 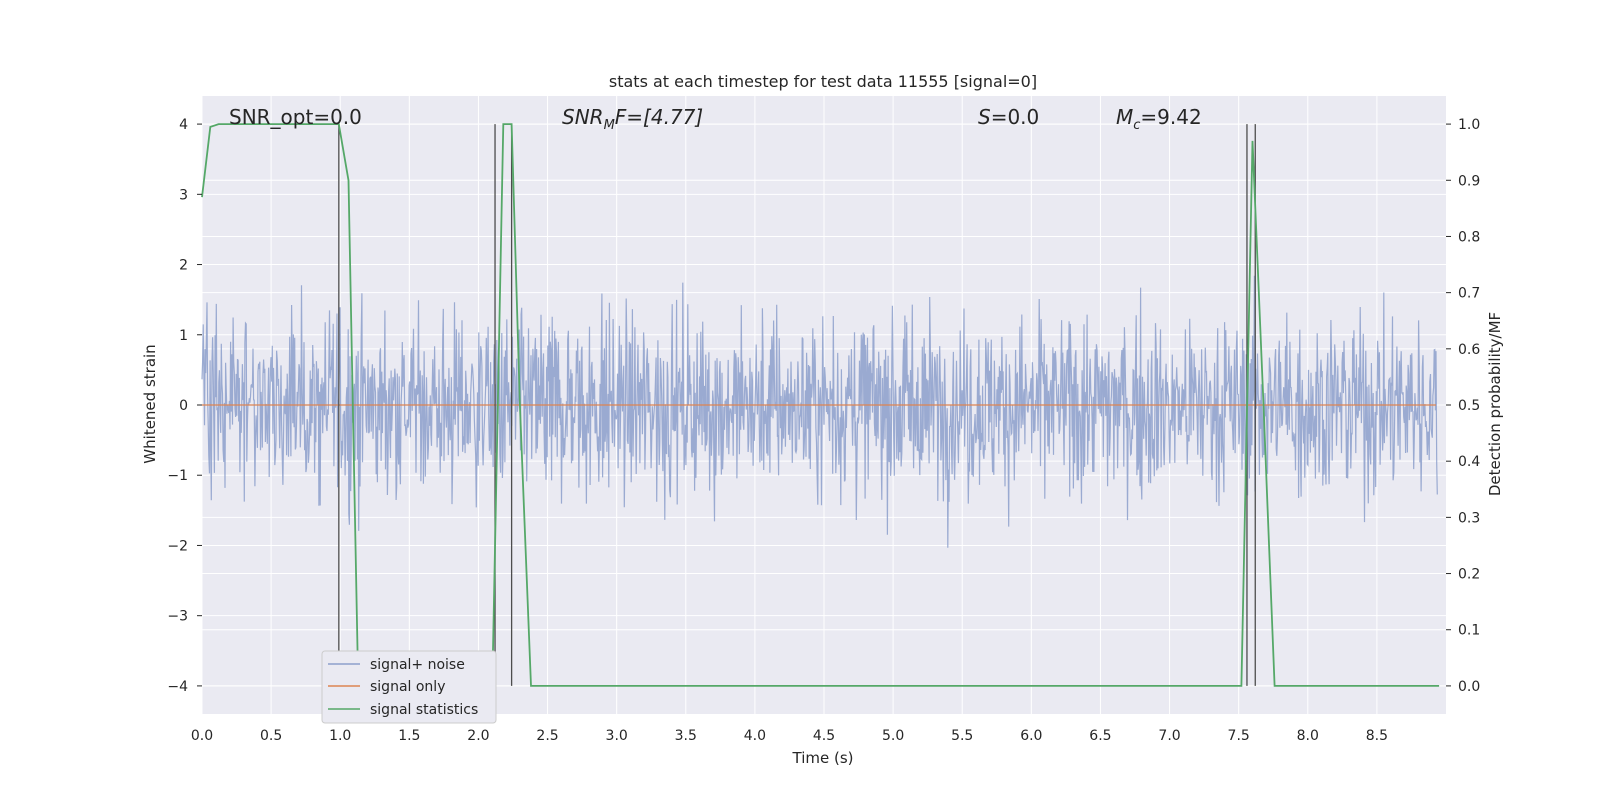 I want to click on x-axis-label: Time (s), so click(x=823, y=758).